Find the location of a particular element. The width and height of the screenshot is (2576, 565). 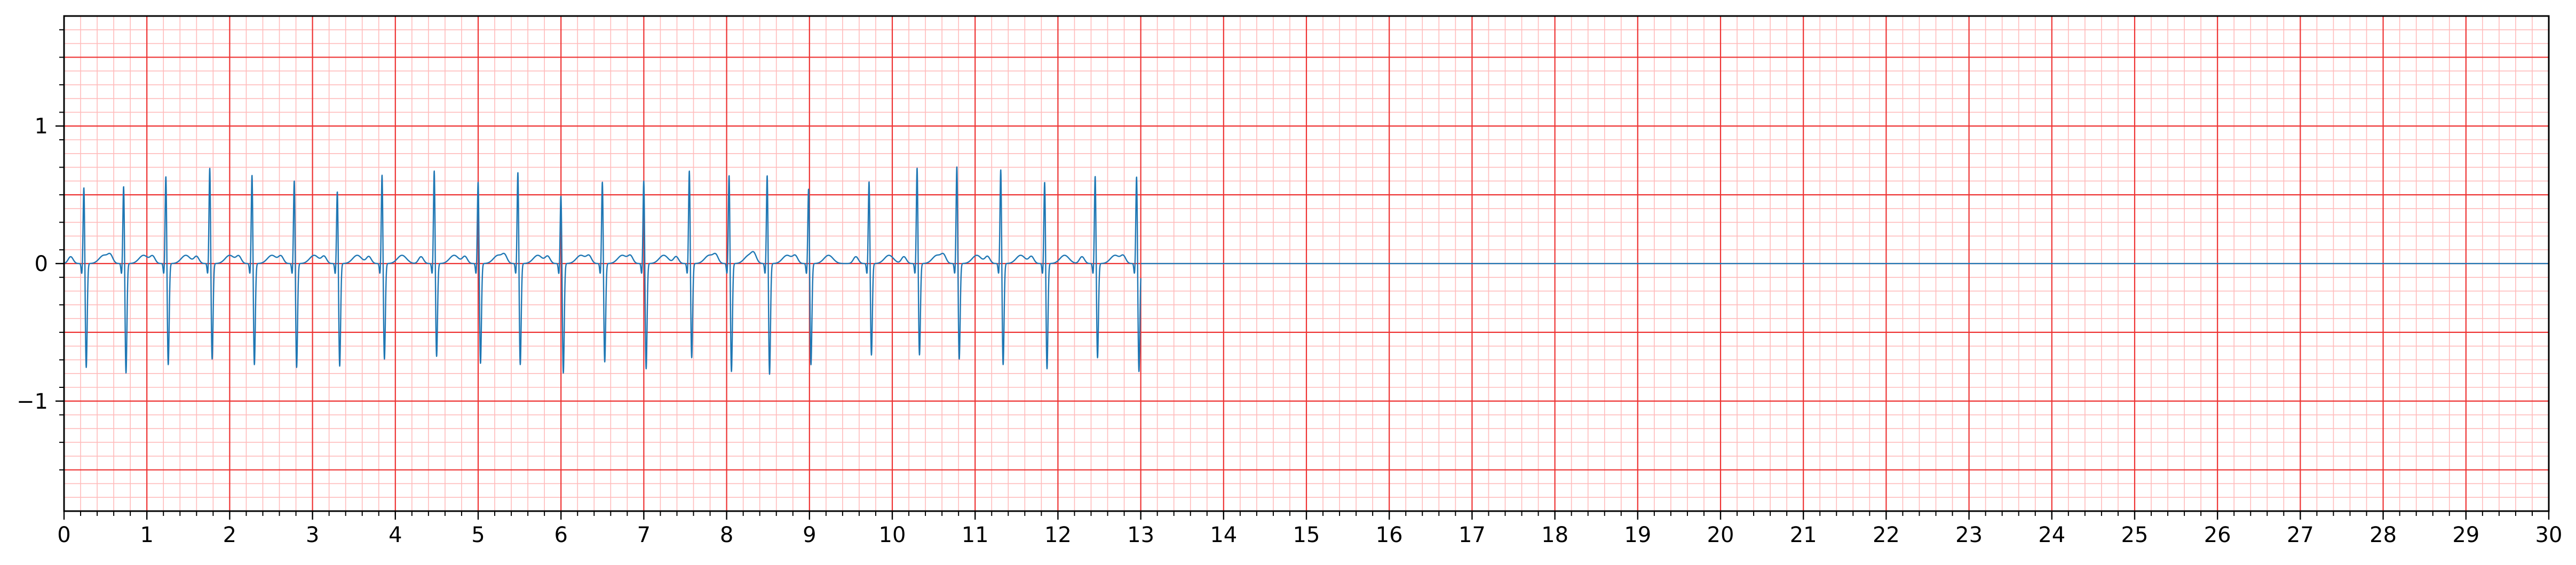

x-tick-label: 5 is located at coordinates (478, 535).